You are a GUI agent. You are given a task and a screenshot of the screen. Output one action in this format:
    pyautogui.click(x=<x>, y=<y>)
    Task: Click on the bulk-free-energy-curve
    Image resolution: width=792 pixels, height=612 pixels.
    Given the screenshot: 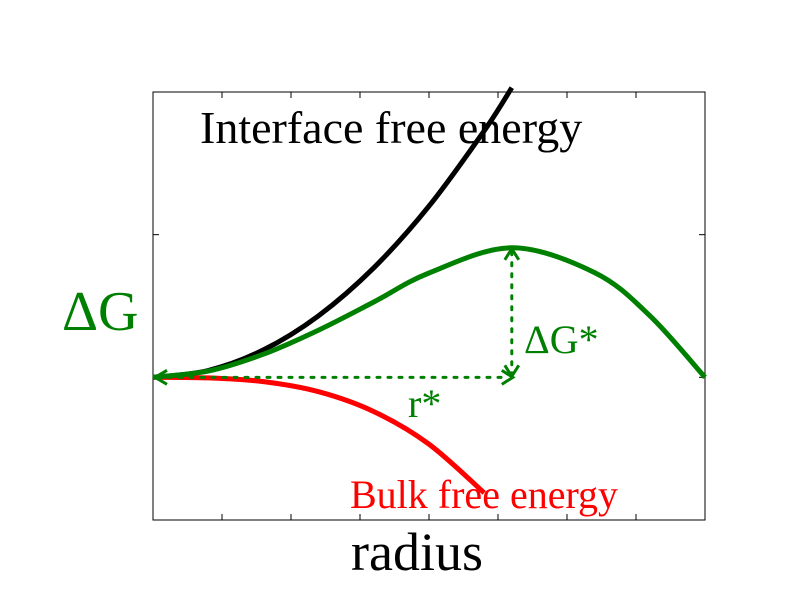 What is the action you would take?
    pyautogui.click(x=319, y=434)
    